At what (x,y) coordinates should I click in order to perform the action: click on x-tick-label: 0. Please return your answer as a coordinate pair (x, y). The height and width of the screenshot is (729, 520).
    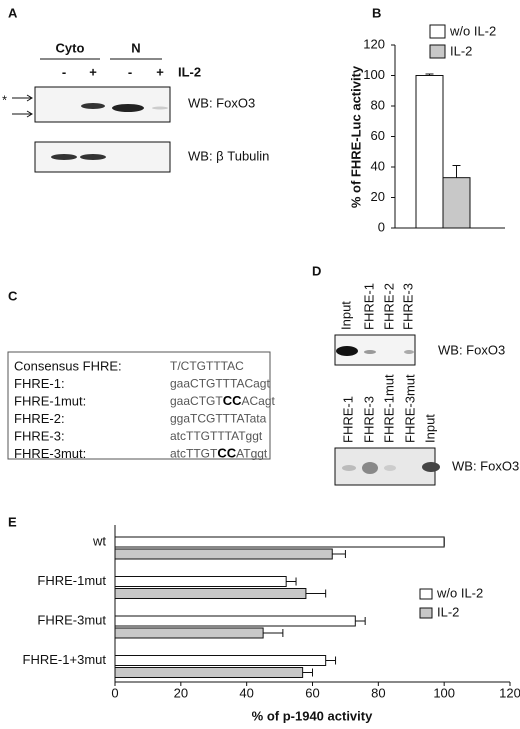
    Looking at the image, I should click on (114, 692).